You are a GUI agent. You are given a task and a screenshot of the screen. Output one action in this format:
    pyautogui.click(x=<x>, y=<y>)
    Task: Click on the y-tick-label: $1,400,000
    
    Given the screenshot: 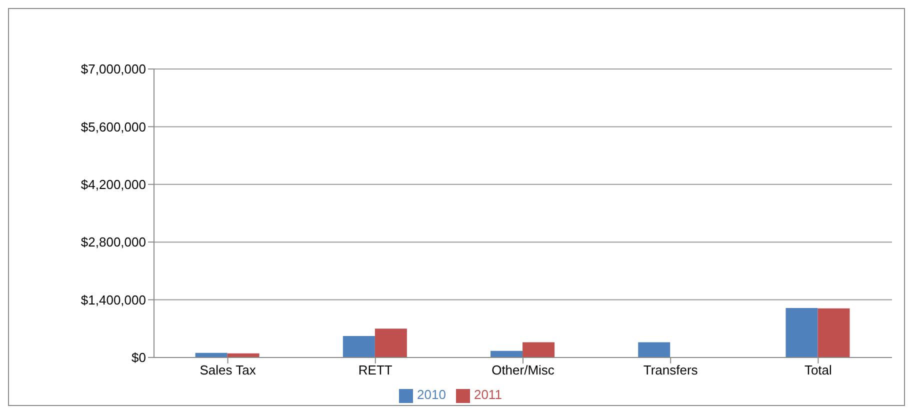 What is the action you would take?
    pyautogui.click(x=113, y=300)
    